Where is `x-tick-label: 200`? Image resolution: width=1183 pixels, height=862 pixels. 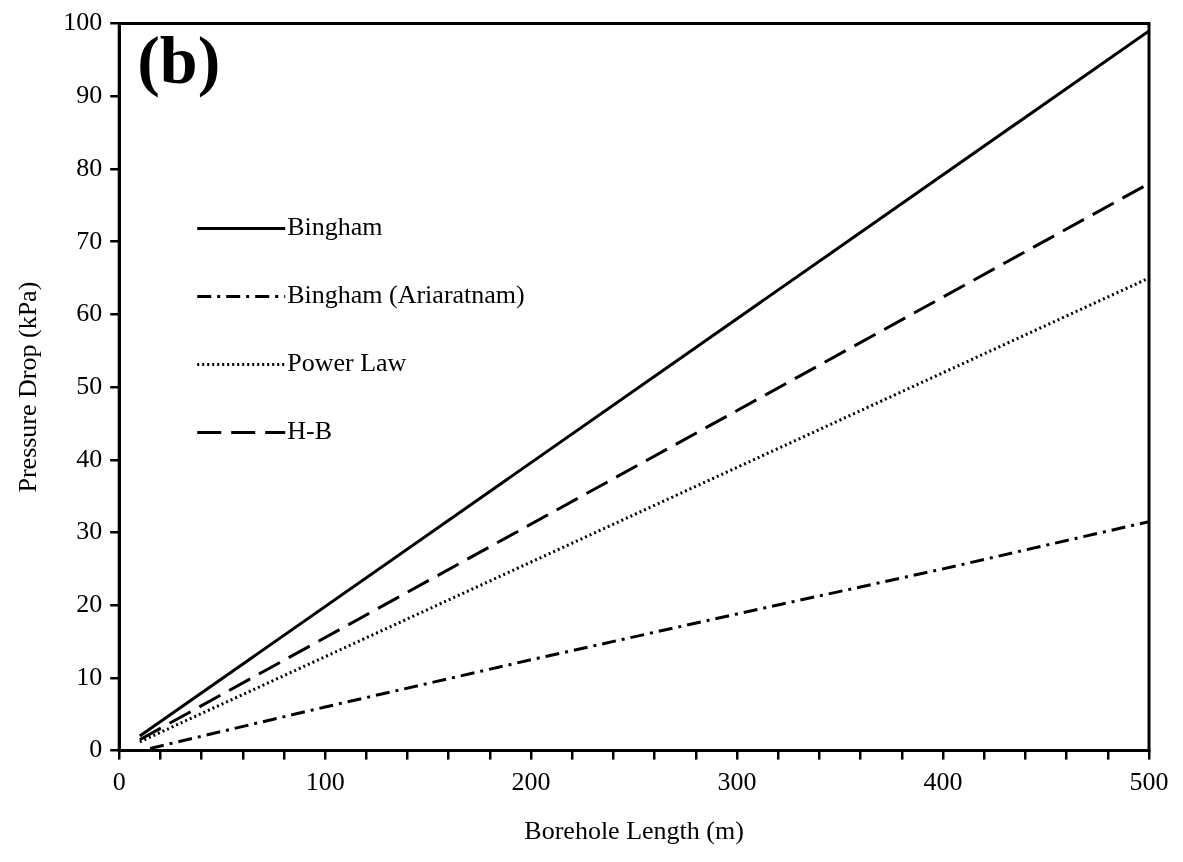 x-tick-label: 200 is located at coordinates (531, 782).